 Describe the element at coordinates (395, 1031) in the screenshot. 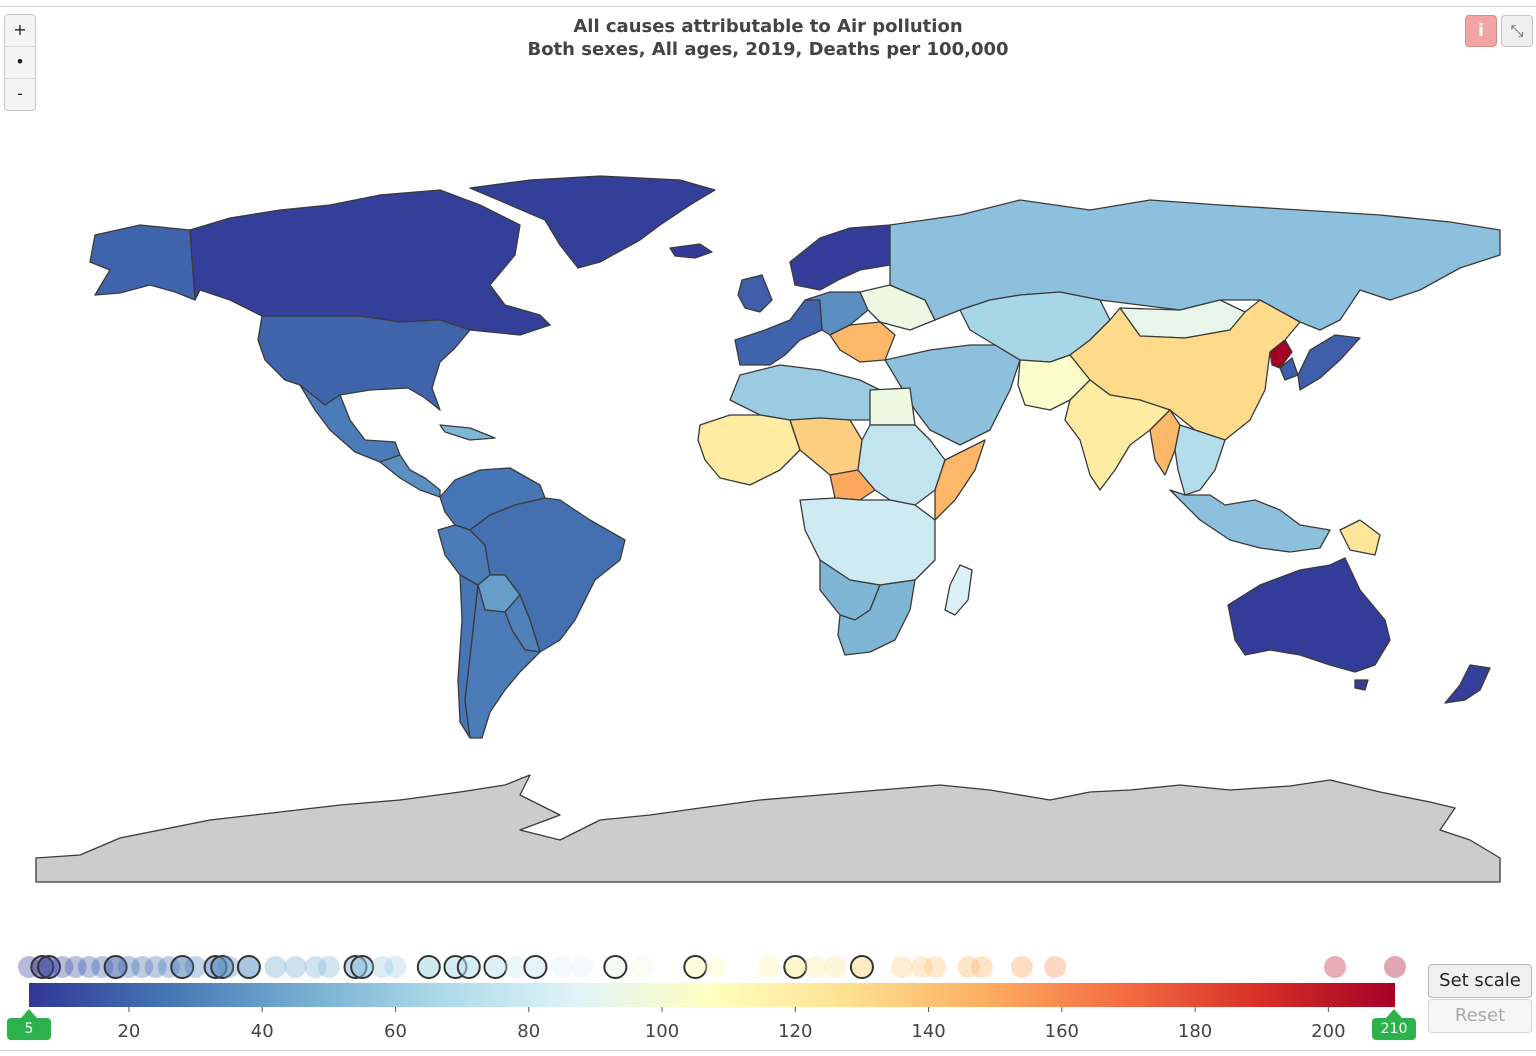

I see `tick-label: 60` at that location.